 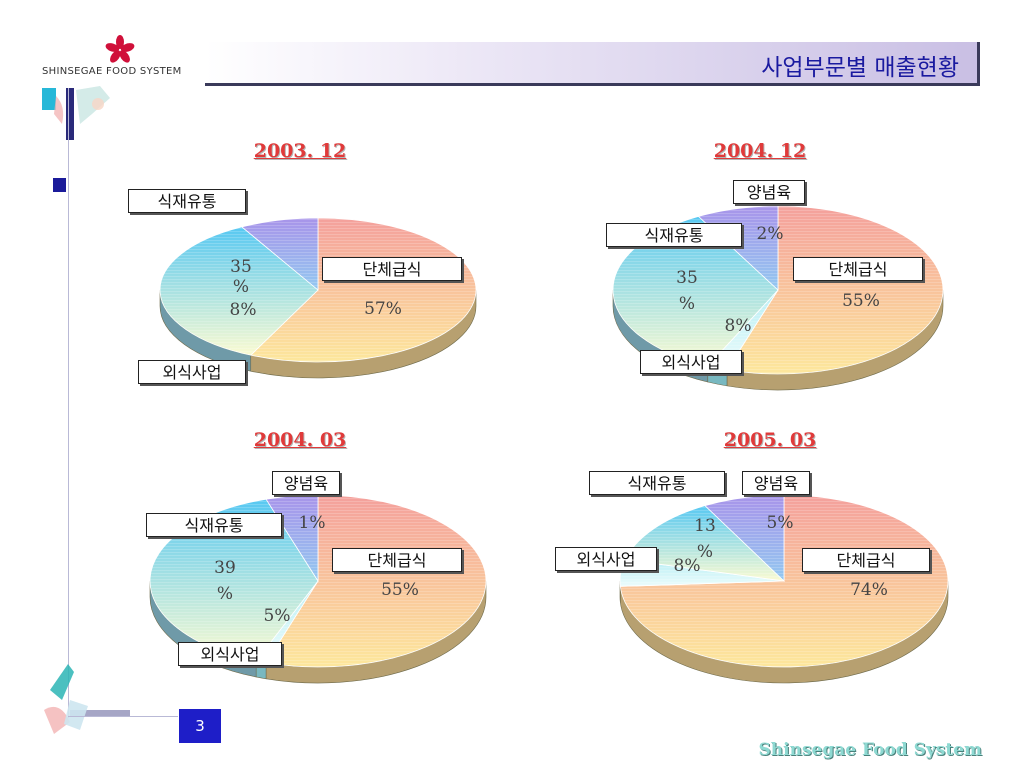 I want to click on company-logo-text: SHINSEGAE FOOD SYSTEM, so click(x=112, y=71).